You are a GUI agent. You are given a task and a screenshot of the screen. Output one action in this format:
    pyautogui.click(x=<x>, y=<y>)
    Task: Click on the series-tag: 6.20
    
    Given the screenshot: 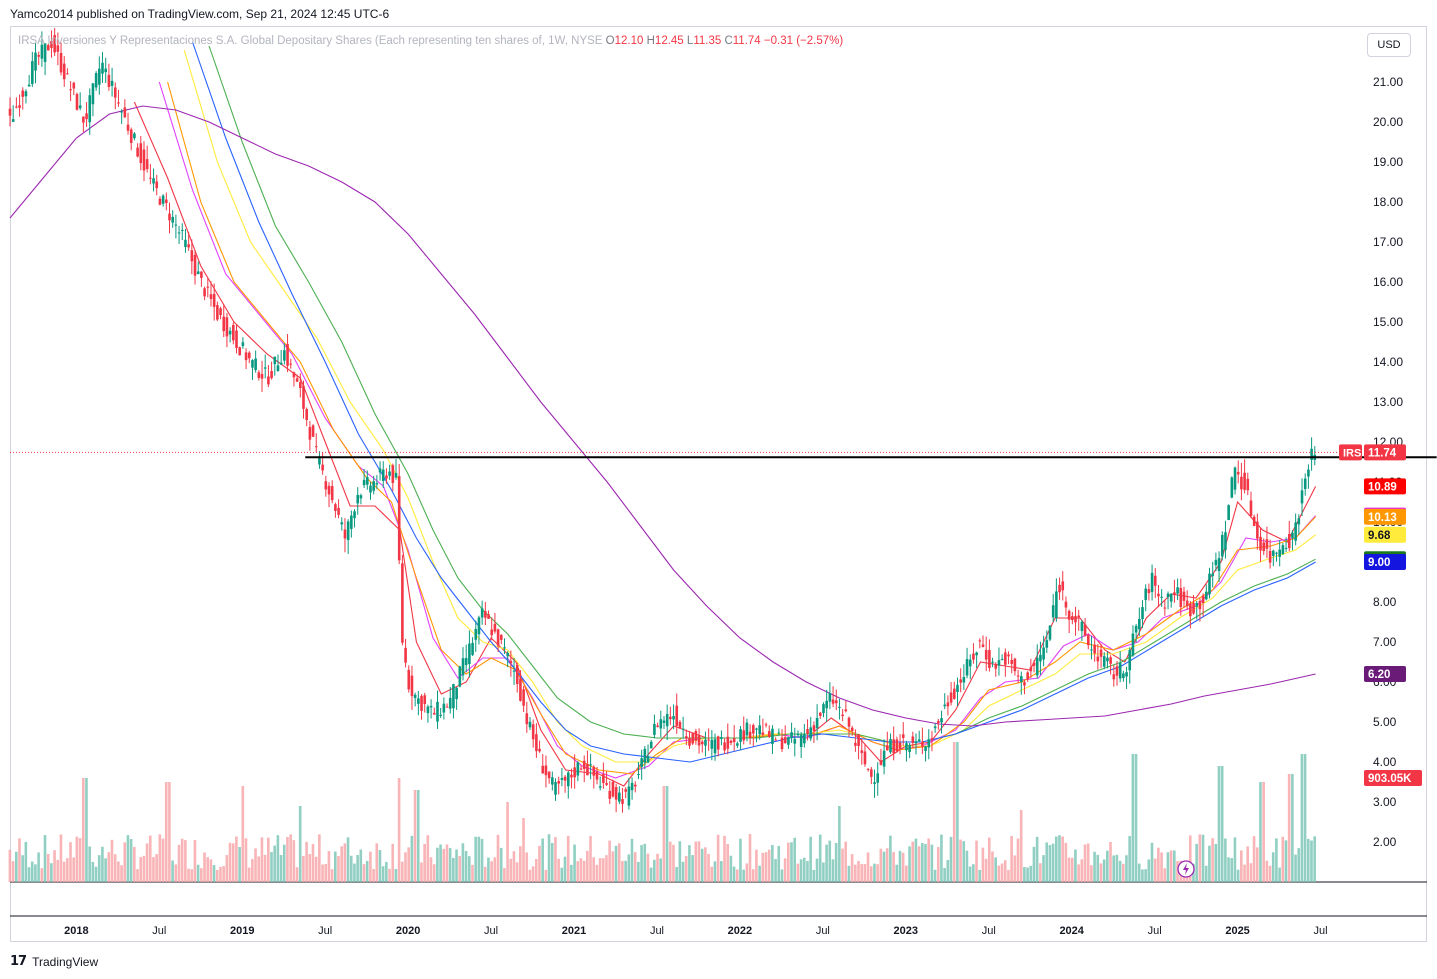 What is the action you would take?
    pyautogui.click(x=1385, y=674)
    